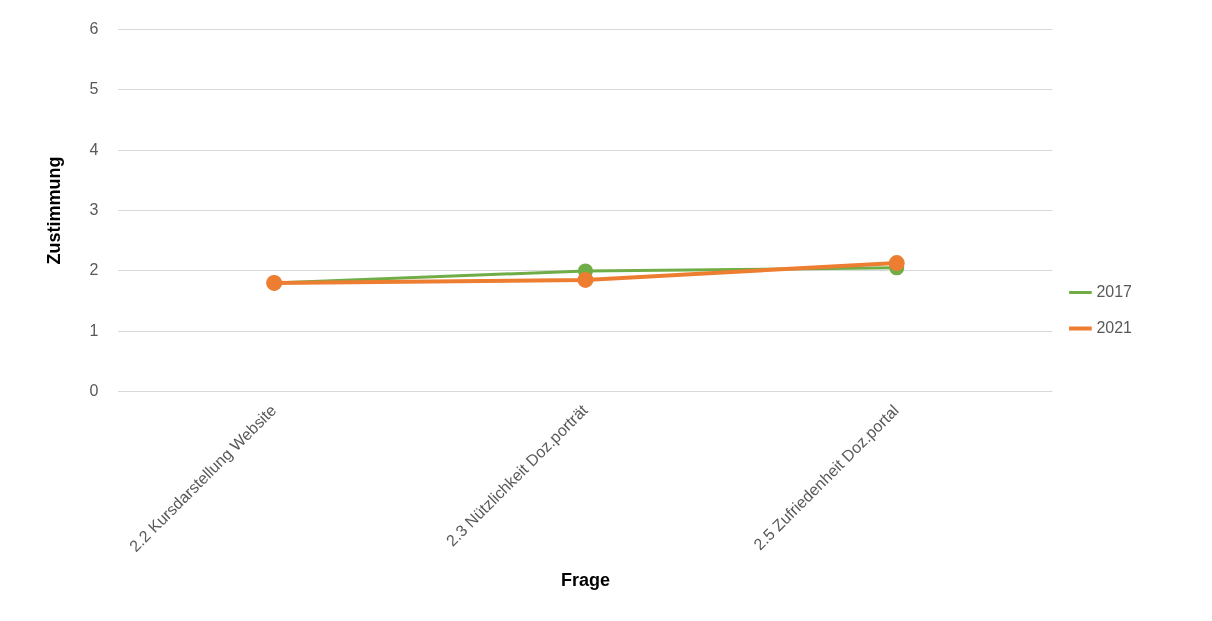 The image size is (1212, 621). Describe the element at coordinates (1114, 291) in the screenshot. I see `legend-label: 2017` at that location.